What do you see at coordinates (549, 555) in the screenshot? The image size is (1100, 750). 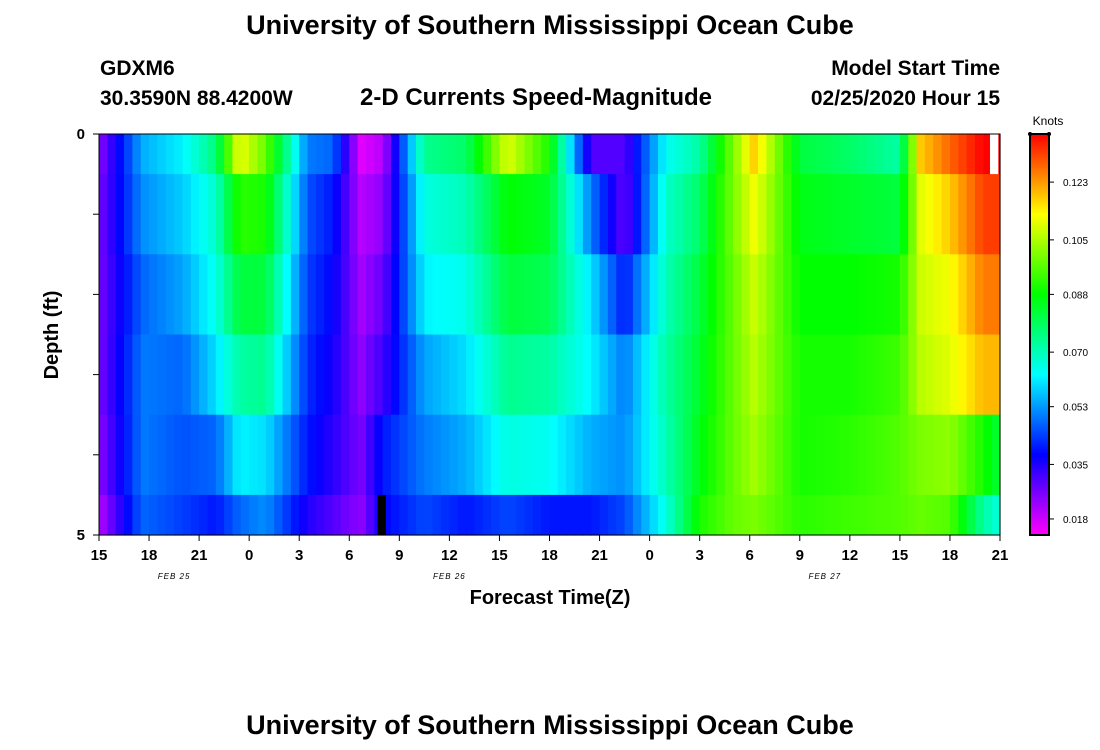 I see `x-tick-label: 18` at bounding box center [549, 555].